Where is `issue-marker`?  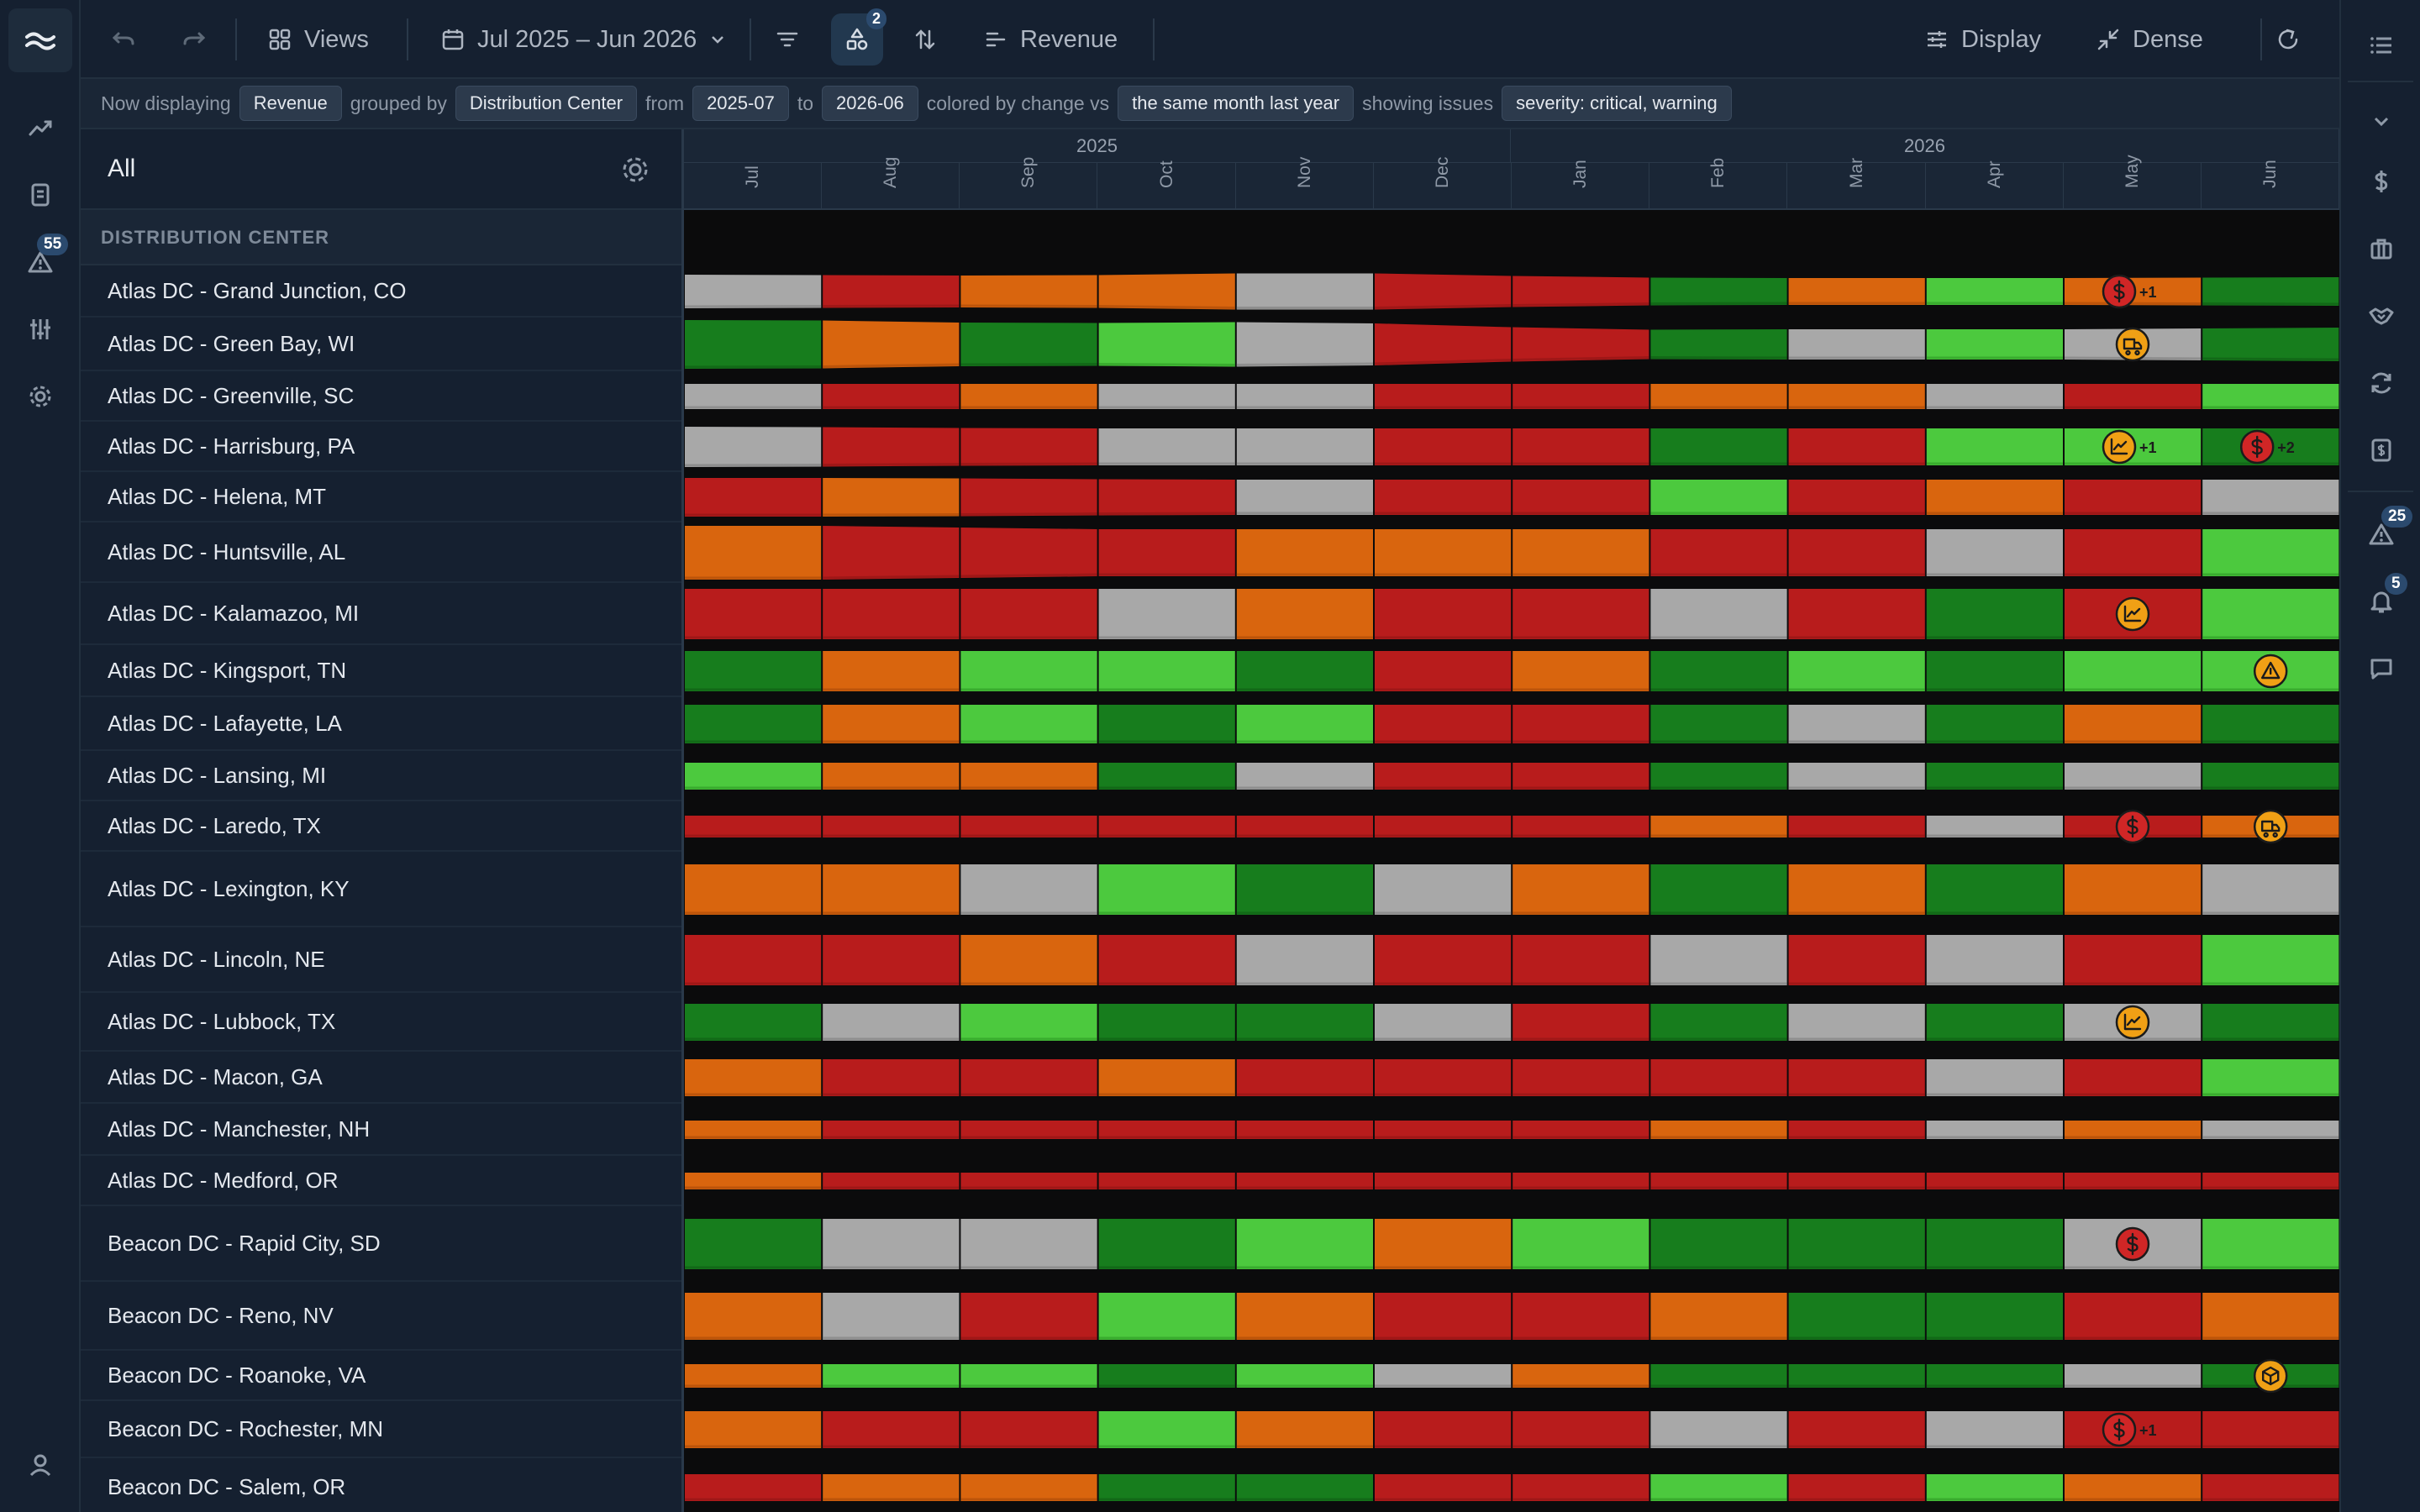
issue-marker is located at coordinates (2132, 344).